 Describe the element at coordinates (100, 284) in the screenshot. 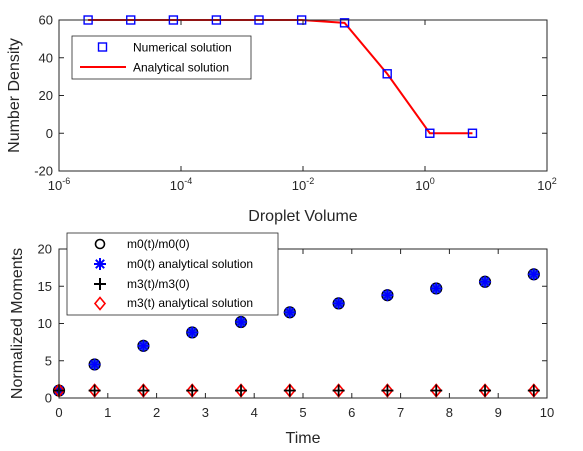

I see `legend-plus-marker` at that location.